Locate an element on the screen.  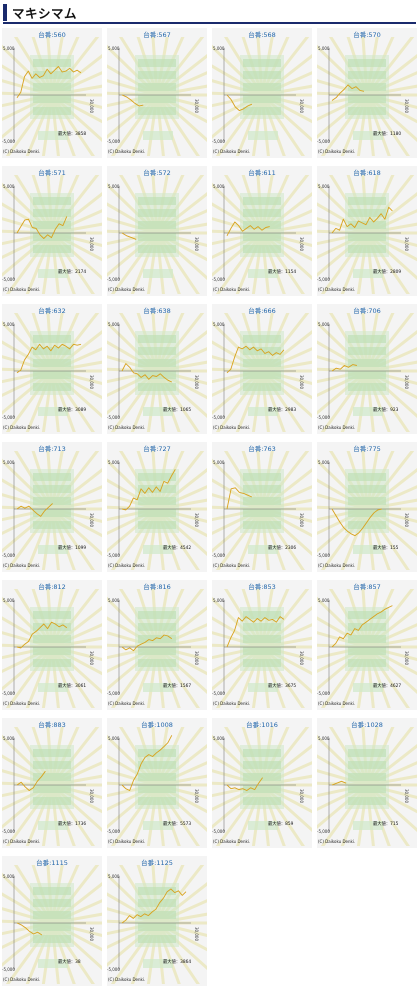
machine-number-label: 台番:713 is located at coordinates (52, 449).